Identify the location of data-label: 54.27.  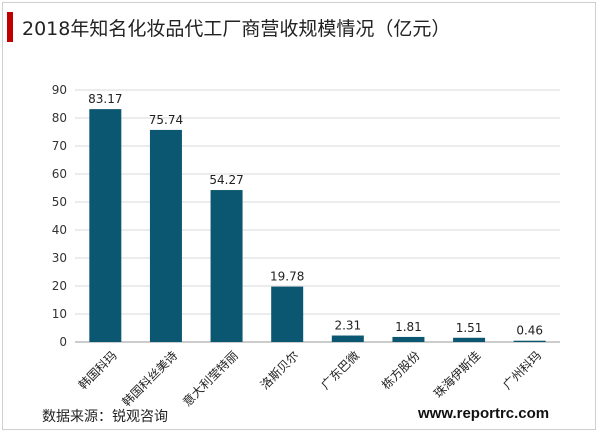
(226, 180).